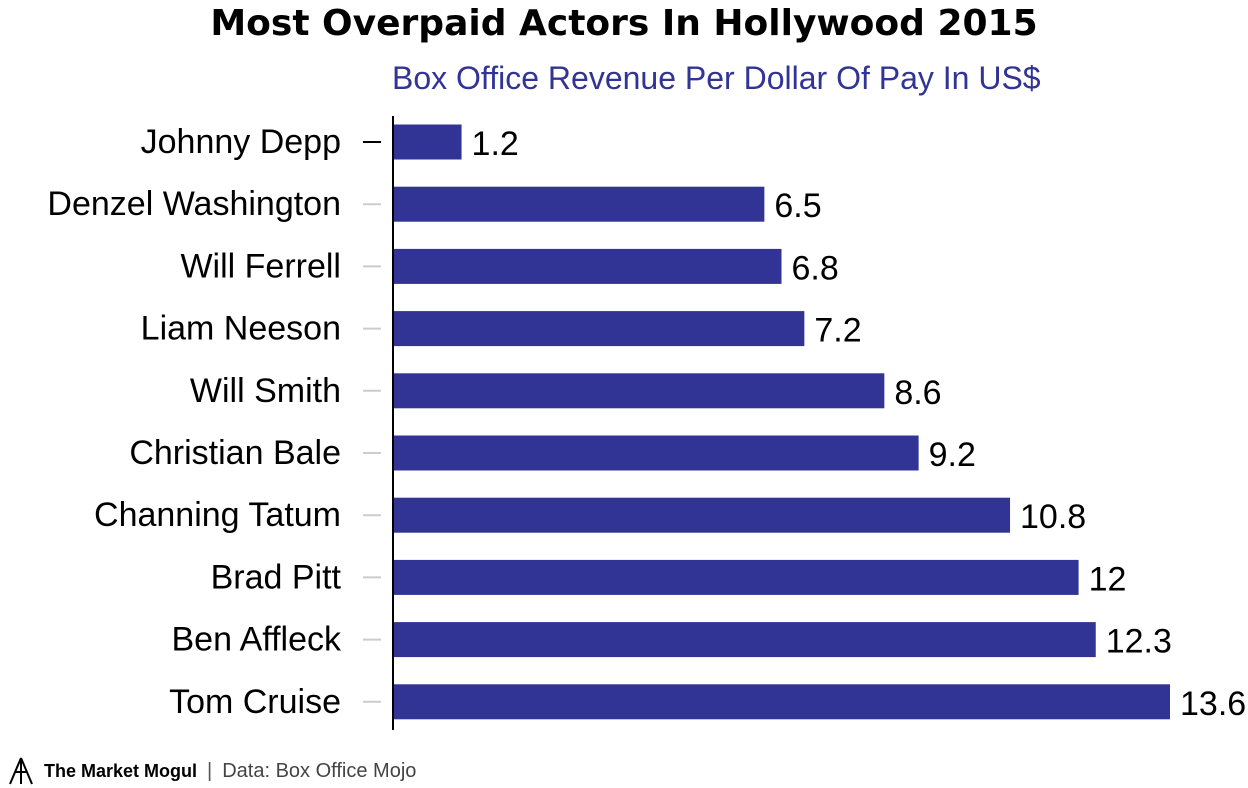 The height and width of the screenshot is (788, 1248). I want to click on category-label: Johnny Depp, so click(241, 142).